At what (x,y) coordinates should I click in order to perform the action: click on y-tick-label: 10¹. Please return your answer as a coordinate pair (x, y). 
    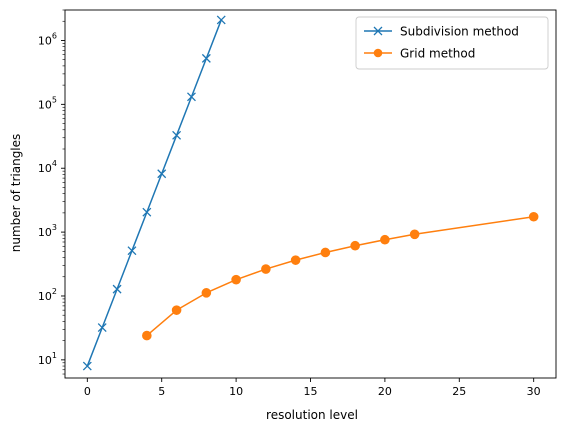
    Looking at the image, I should click on (47, 359).